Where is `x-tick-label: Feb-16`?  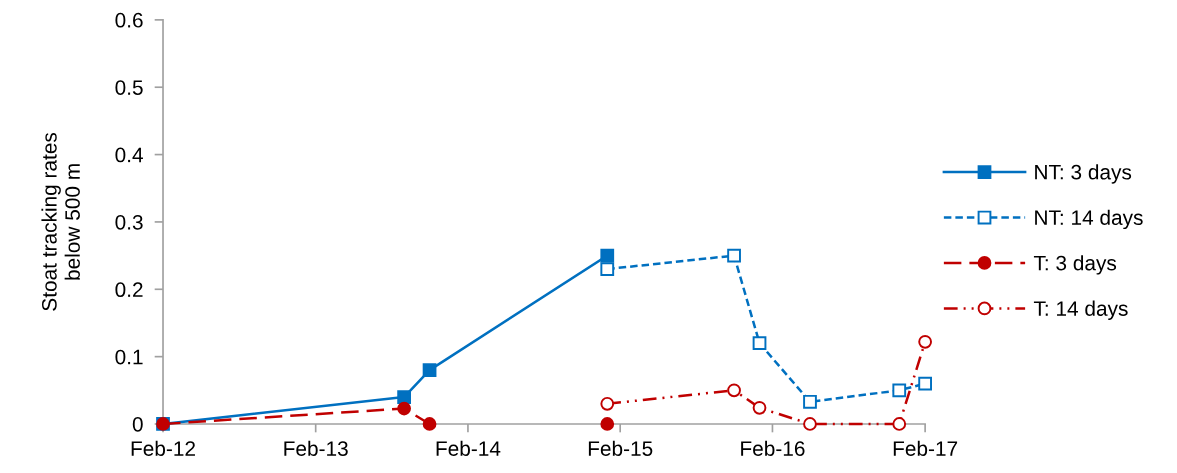 x-tick-label: Feb-16 is located at coordinates (773, 448).